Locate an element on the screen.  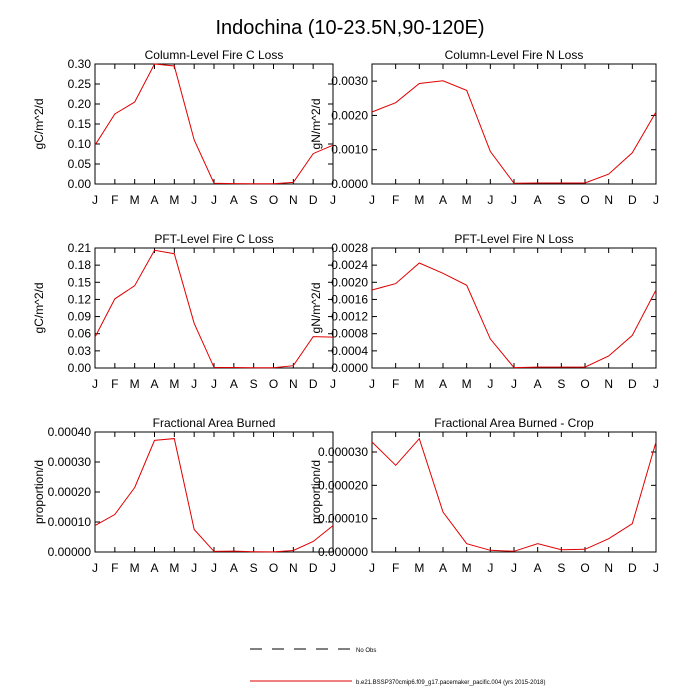
y-tick-label: 0.000010 is located at coordinates (343, 519).